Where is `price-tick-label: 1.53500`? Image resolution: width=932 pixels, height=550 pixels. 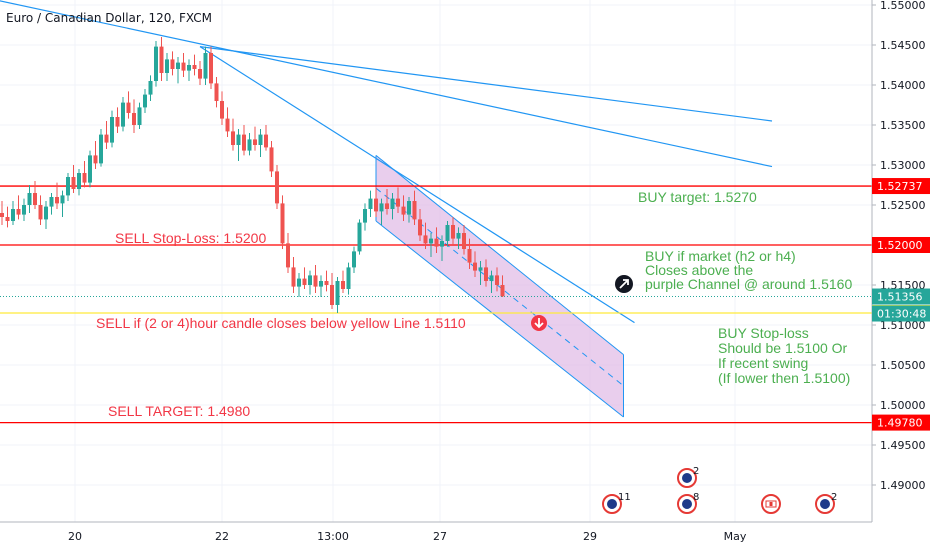 price-tick-label: 1.53500 is located at coordinates (903, 125).